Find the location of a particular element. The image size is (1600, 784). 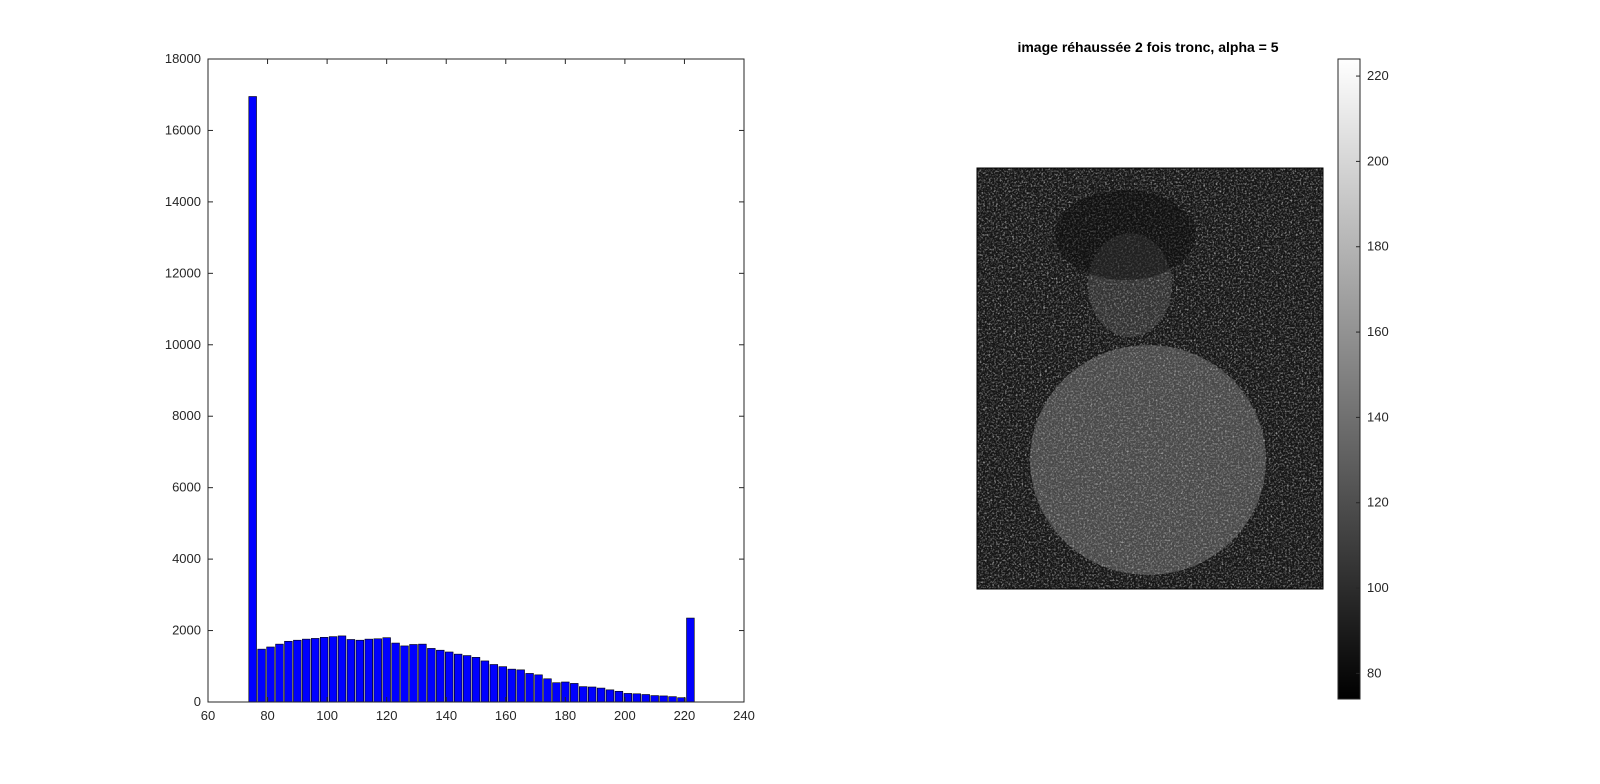

x-tick-label: 60 is located at coordinates (208, 715).